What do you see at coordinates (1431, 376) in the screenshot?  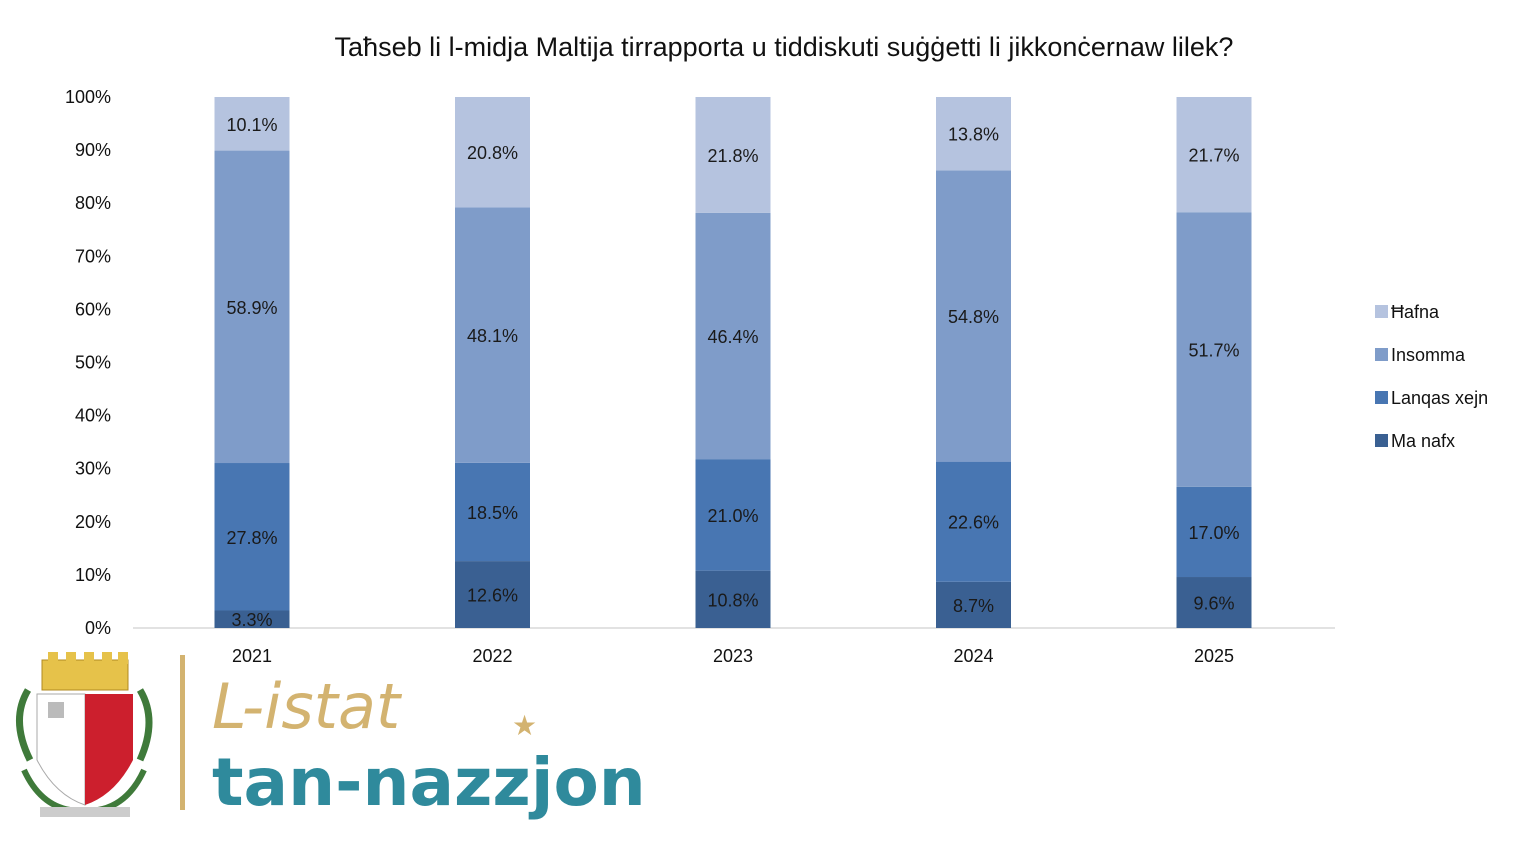 I see `legend: Ħafna Insomma Lanqas xejn Ma nafx` at bounding box center [1431, 376].